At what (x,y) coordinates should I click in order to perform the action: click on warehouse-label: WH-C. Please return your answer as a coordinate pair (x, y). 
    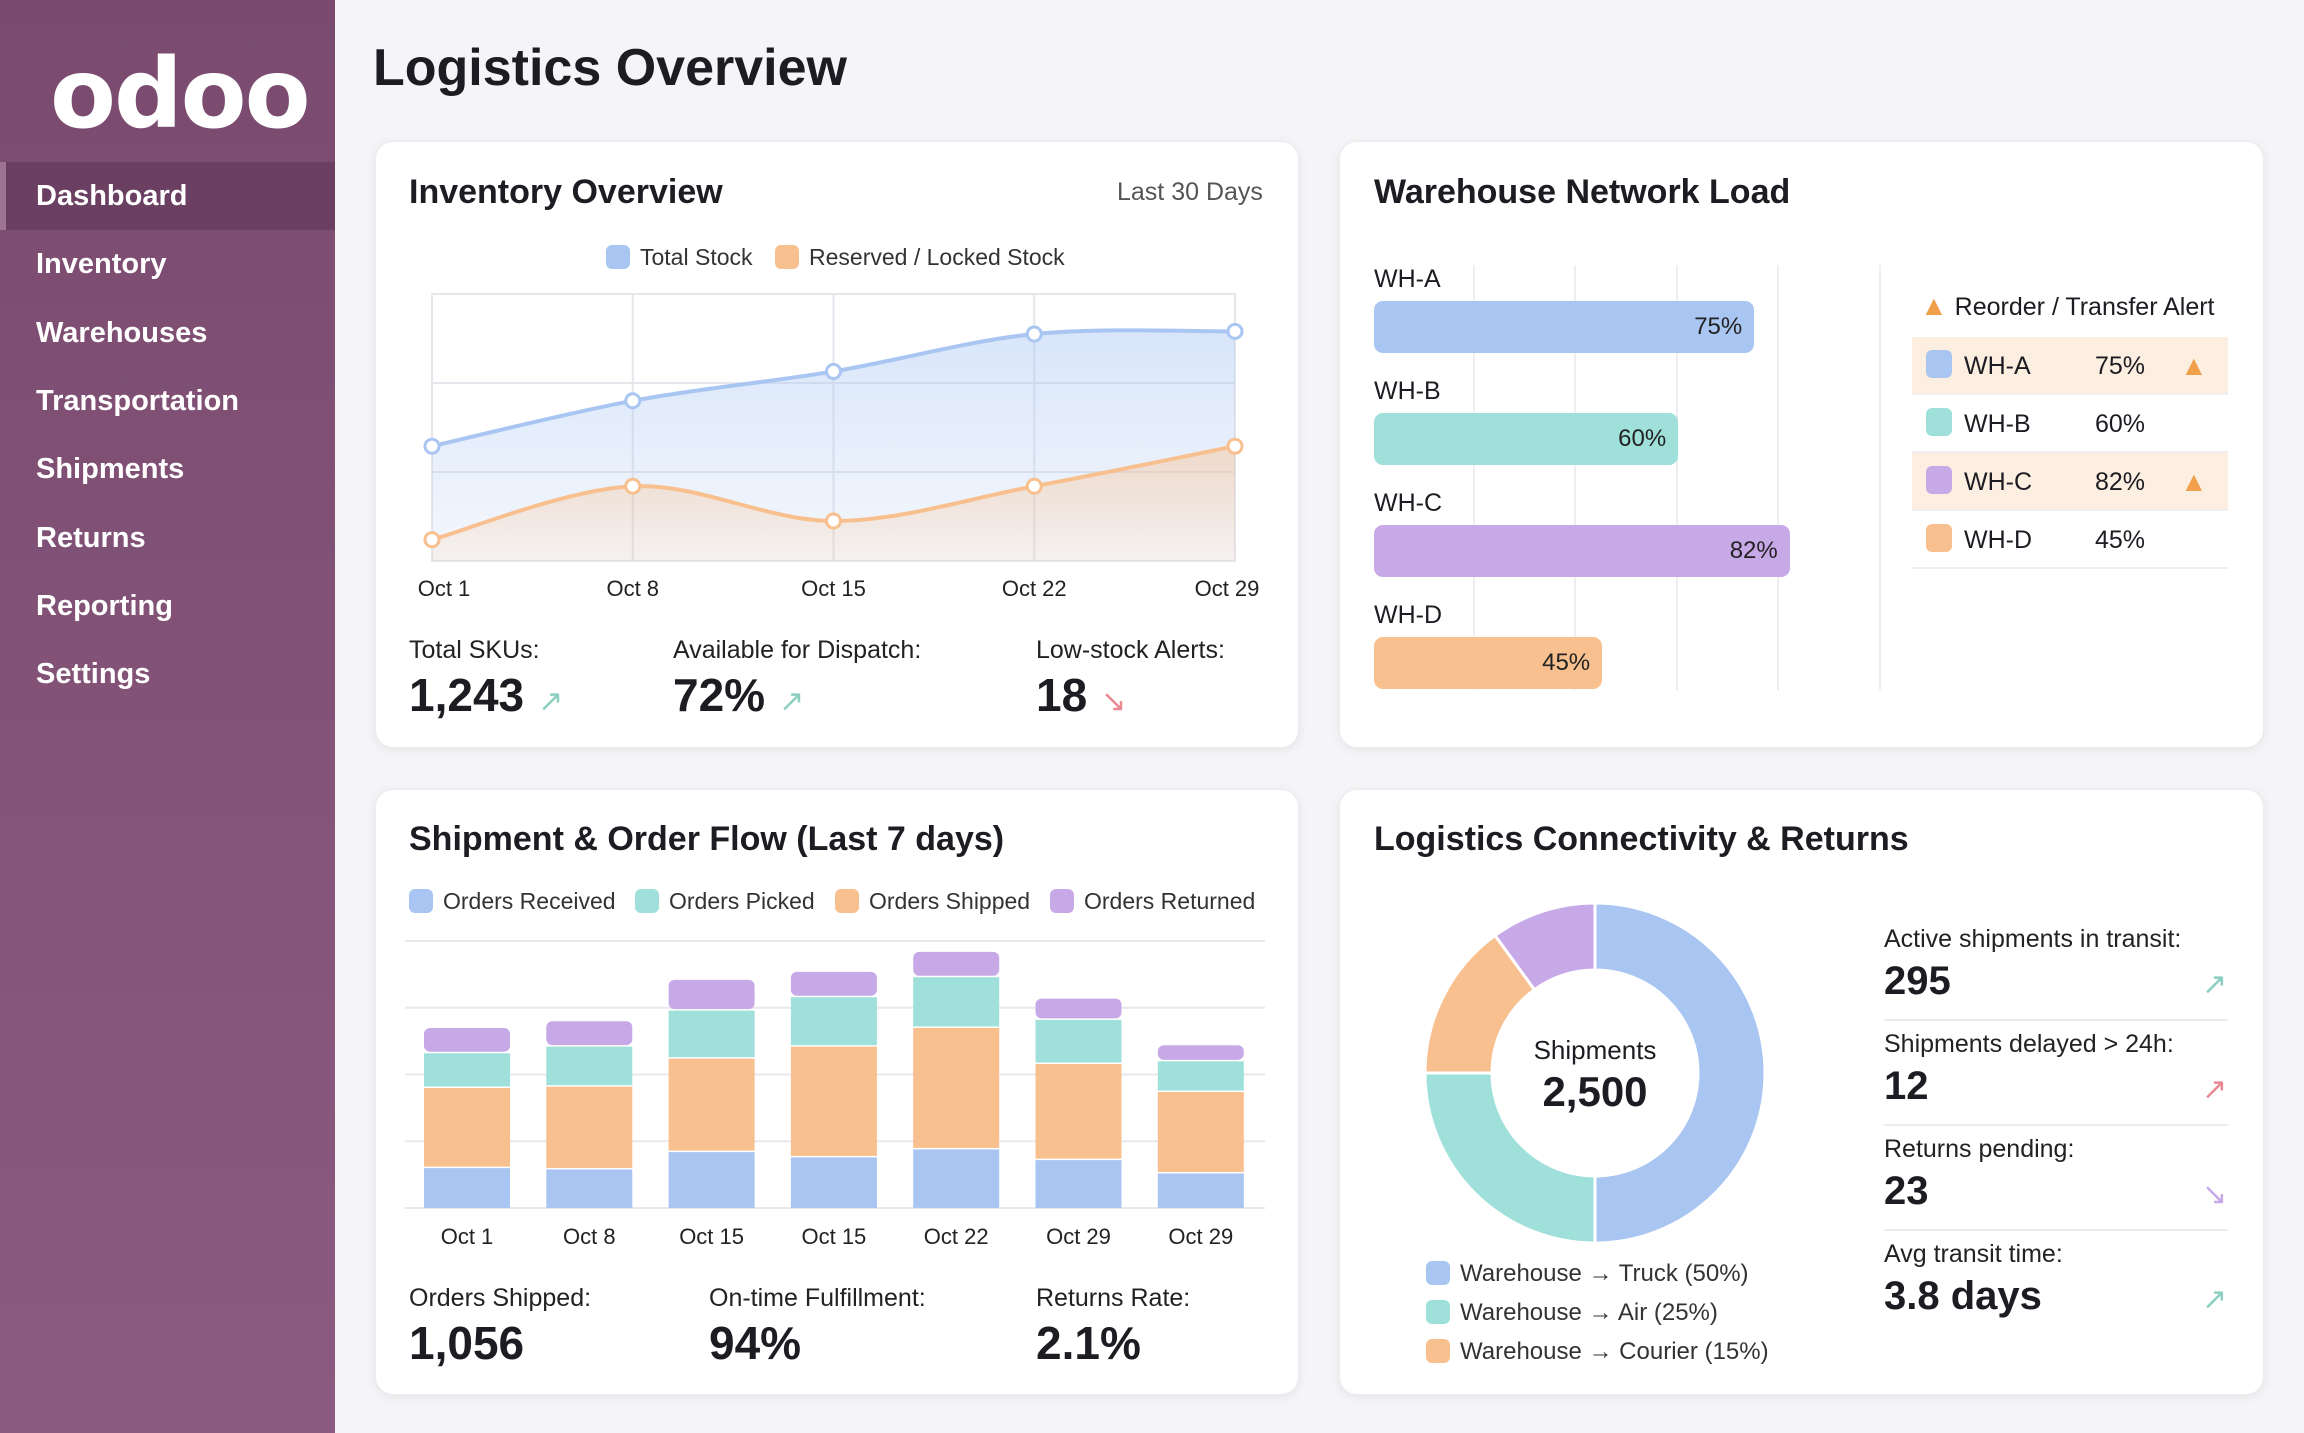
    Looking at the image, I should click on (1408, 503).